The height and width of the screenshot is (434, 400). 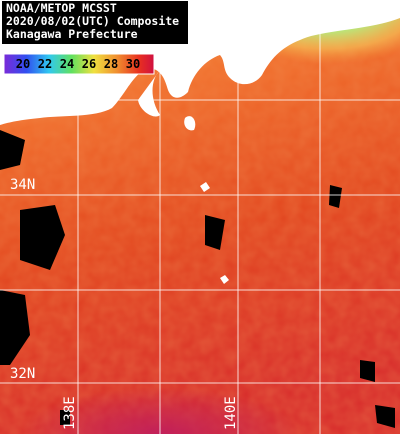 I want to click on colorbar-label: 20, so click(x=23, y=64).